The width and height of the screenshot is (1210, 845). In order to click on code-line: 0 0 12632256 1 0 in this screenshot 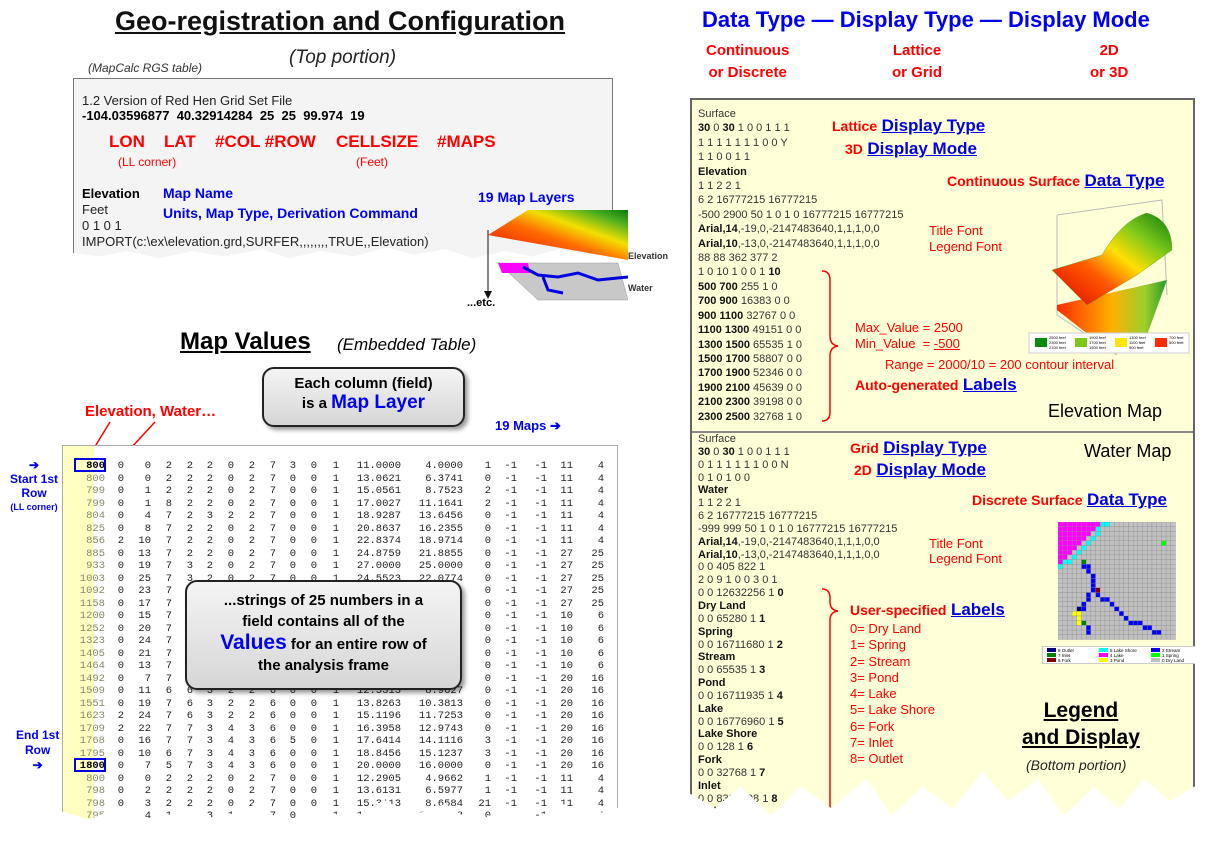, I will do `click(797, 593)`.